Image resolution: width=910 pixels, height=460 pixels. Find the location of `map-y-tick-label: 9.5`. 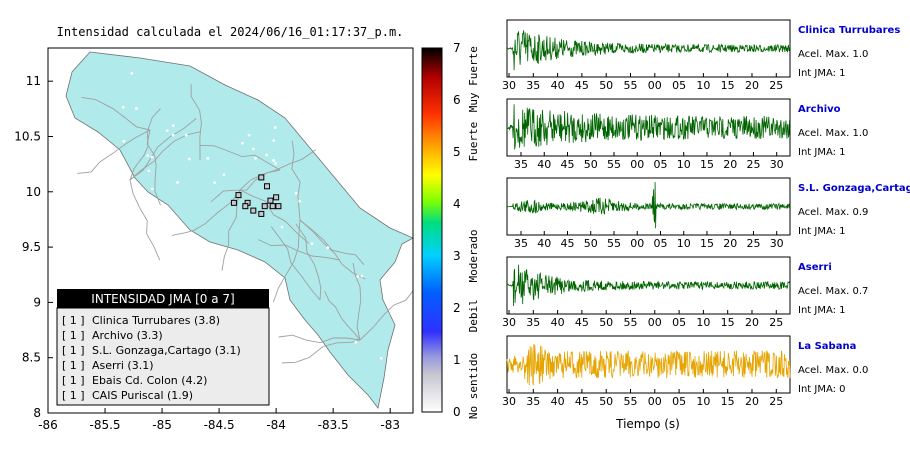

map-y-tick-label: 9.5 is located at coordinates (31, 247).